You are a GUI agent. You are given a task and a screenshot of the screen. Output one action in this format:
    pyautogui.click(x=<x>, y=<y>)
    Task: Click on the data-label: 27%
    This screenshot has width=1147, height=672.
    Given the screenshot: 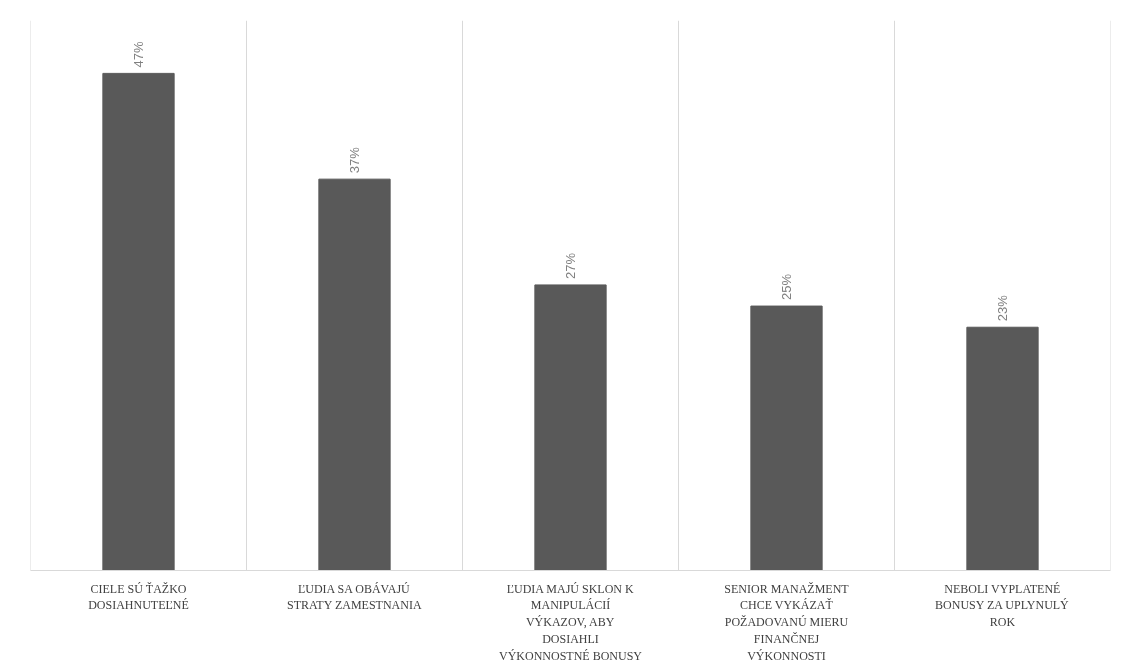 What is the action you would take?
    pyautogui.click(x=570, y=265)
    